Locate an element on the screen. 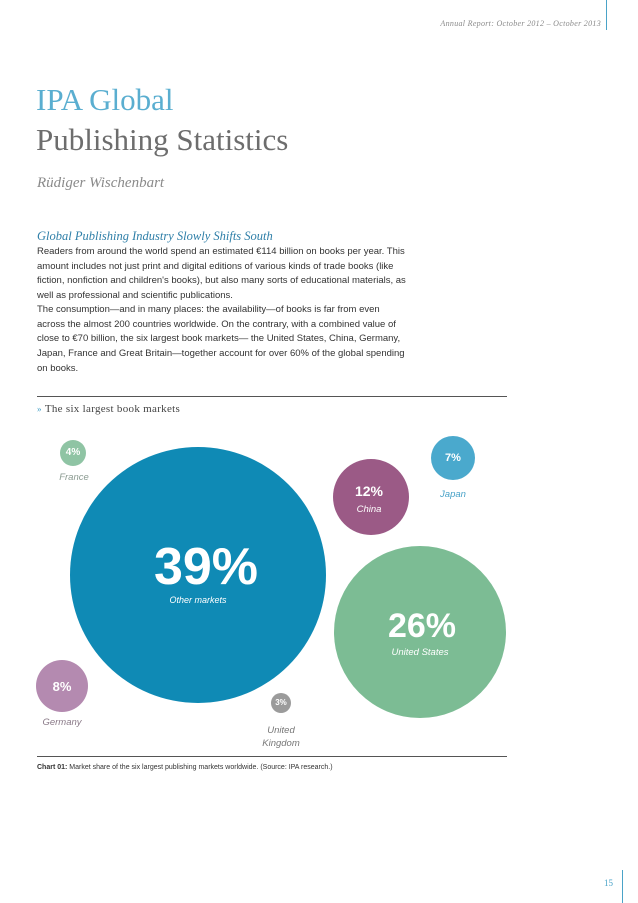 The image size is (638, 903). bubble-label-germany: Germany is located at coordinates (62, 723).